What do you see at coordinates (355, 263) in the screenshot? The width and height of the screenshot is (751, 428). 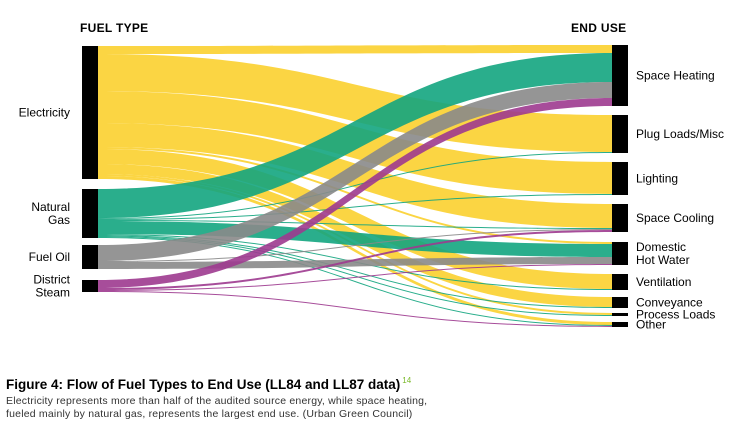 I see `flow-fuel-oil-to-domestic-hot-water` at bounding box center [355, 263].